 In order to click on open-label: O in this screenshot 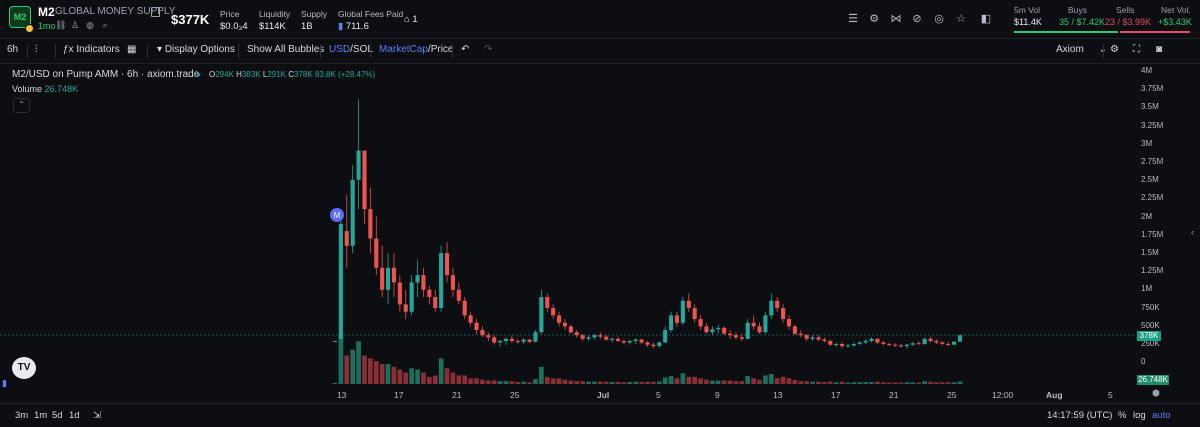, I will do `click(212, 74)`.